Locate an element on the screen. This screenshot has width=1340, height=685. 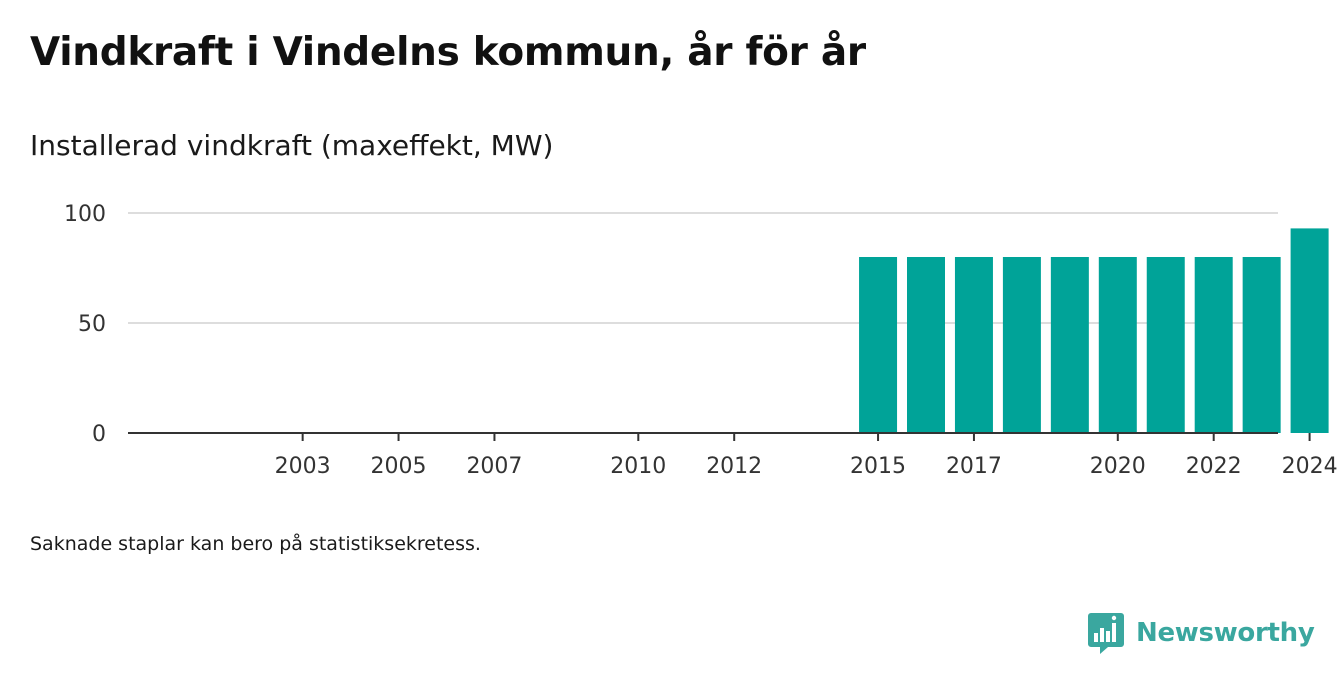
chart-title: Vindkraft i Vindelns kommun, år för år is located at coordinates (448, 52).